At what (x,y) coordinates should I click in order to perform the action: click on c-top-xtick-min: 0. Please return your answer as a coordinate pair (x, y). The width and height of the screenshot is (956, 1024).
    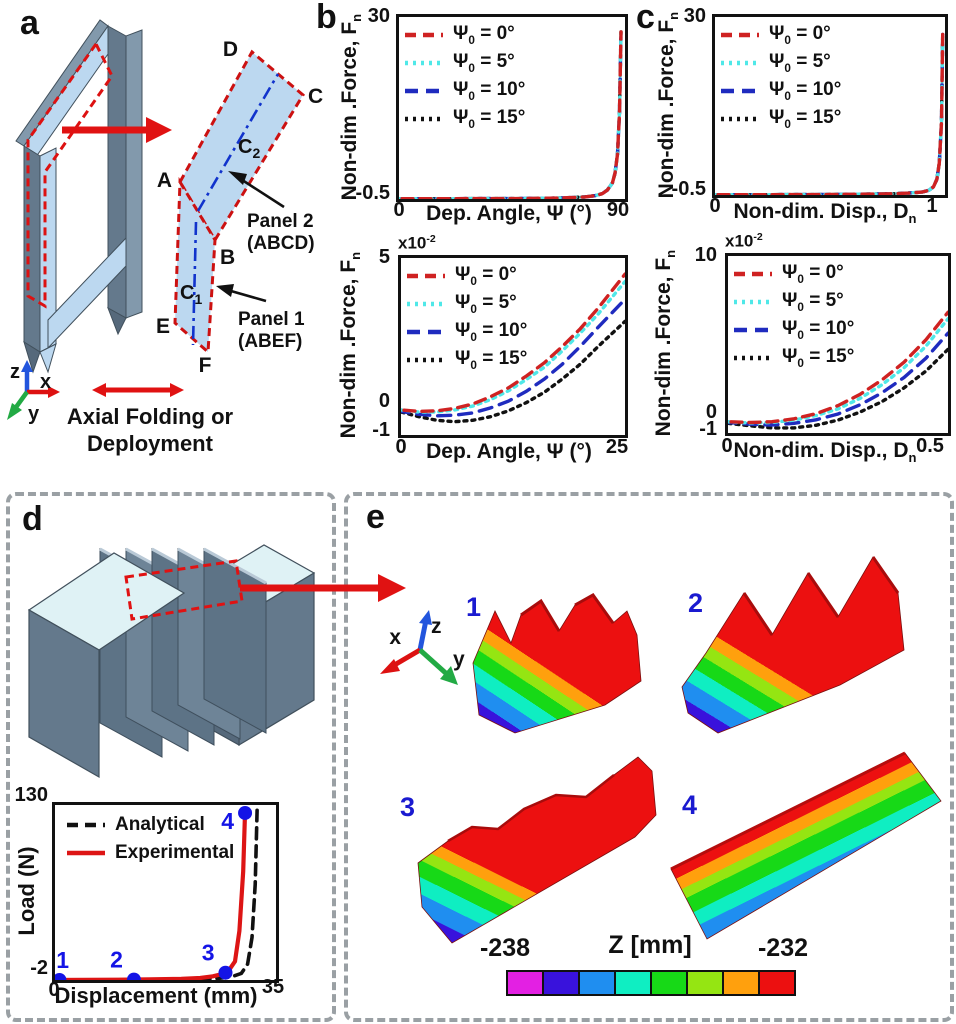
    Looking at the image, I should click on (715, 206).